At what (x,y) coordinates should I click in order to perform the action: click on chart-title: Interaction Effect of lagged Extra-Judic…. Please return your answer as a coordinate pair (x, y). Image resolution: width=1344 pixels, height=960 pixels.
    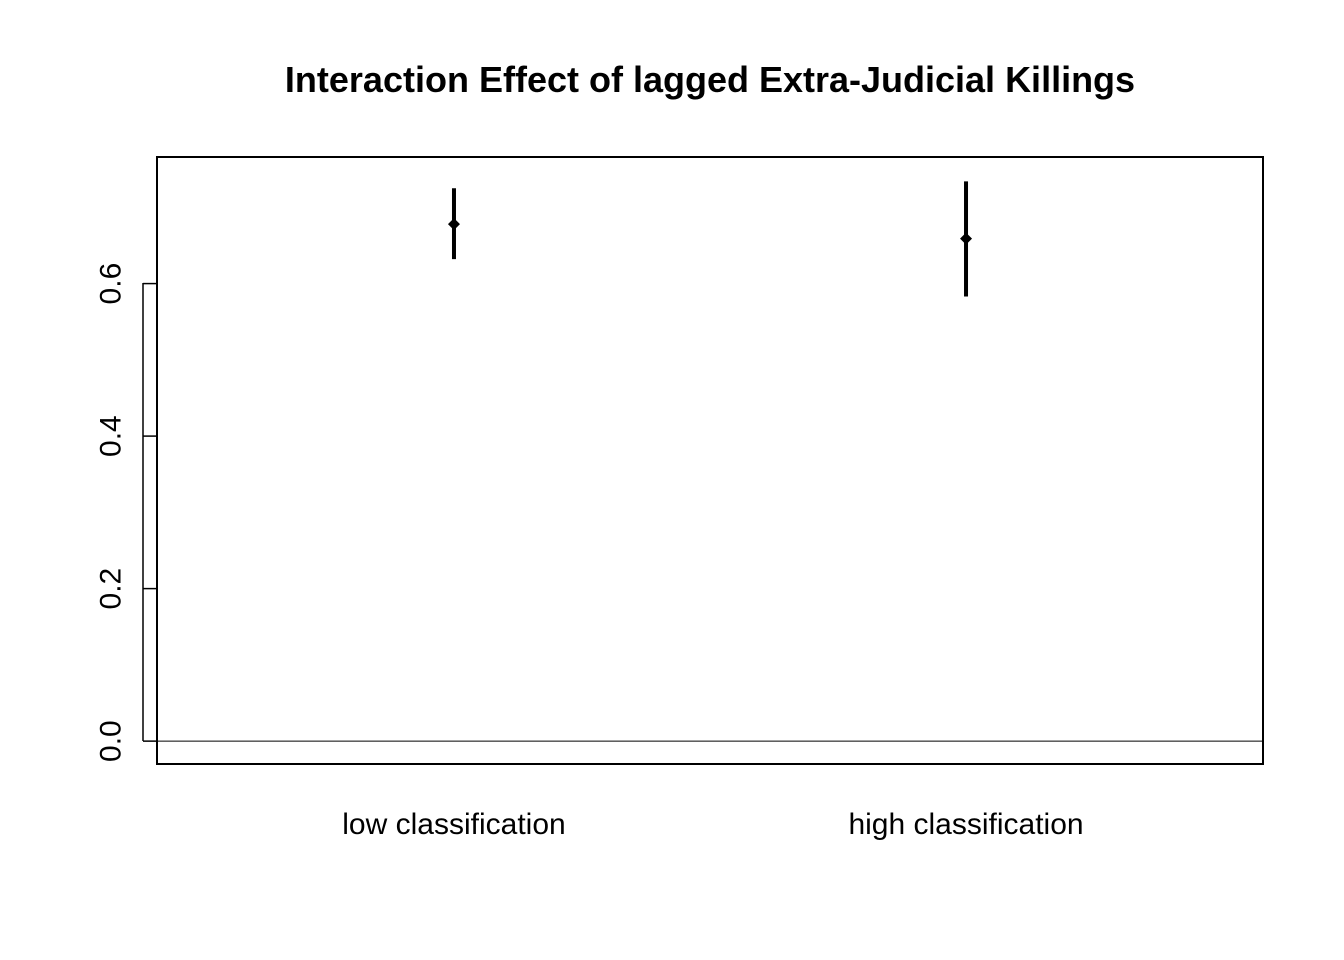
    Looking at the image, I should click on (710, 79).